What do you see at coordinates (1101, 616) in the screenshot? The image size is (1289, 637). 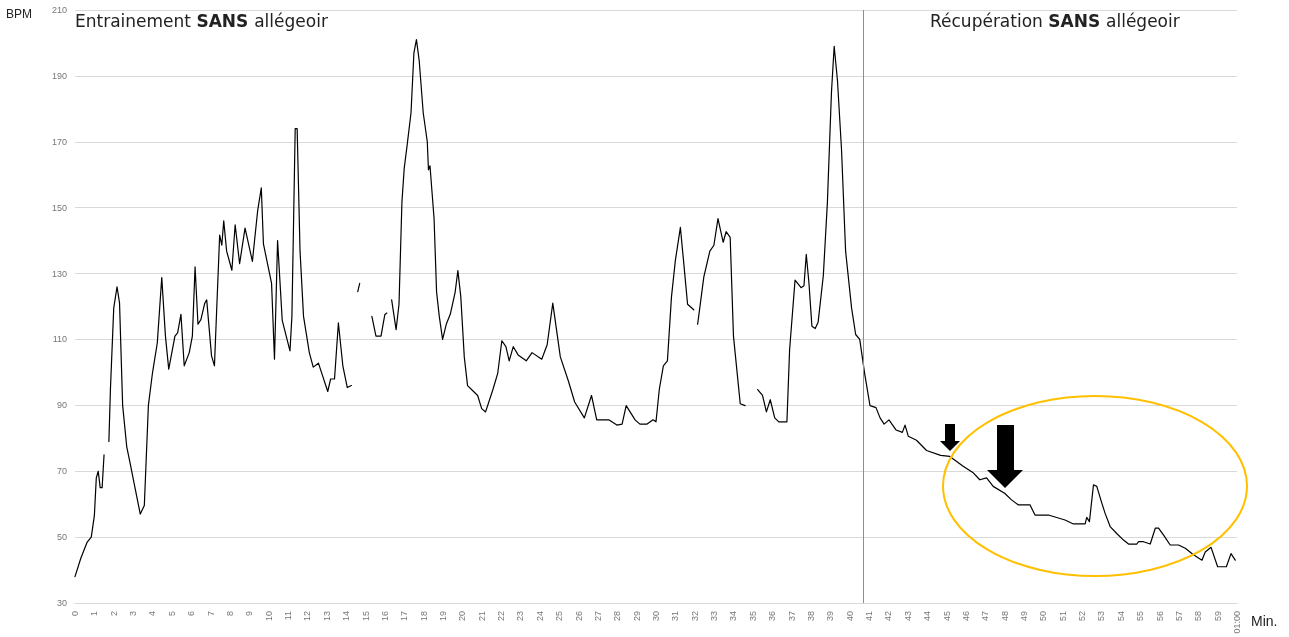 I see `x-tick-label: 53` at bounding box center [1101, 616].